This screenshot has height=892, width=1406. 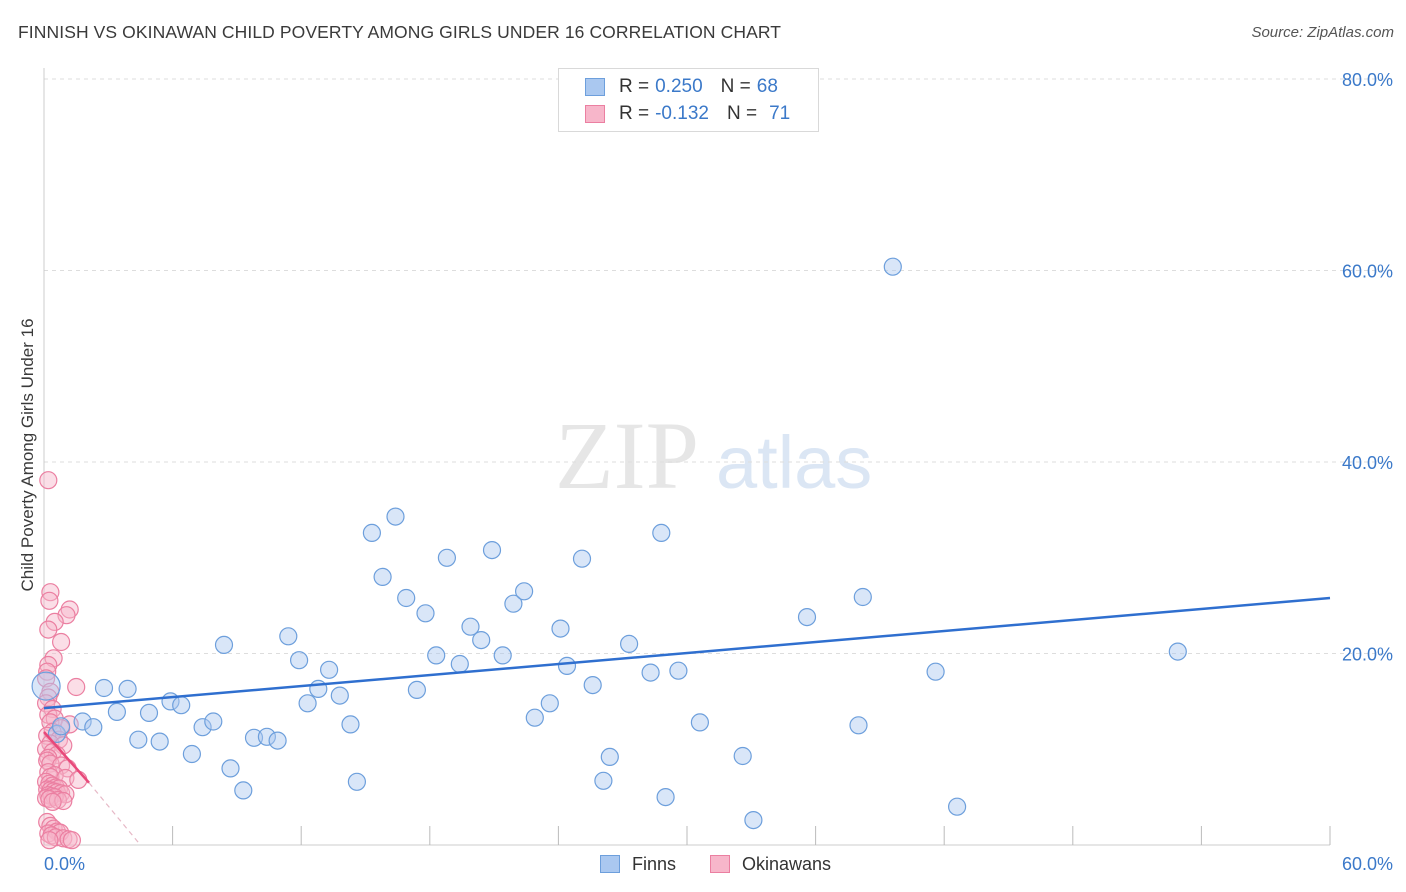 What do you see at coordinates (654, 863) in the screenshot?
I see `finns-legend-label: Finns` at bounding box center [654, 863].